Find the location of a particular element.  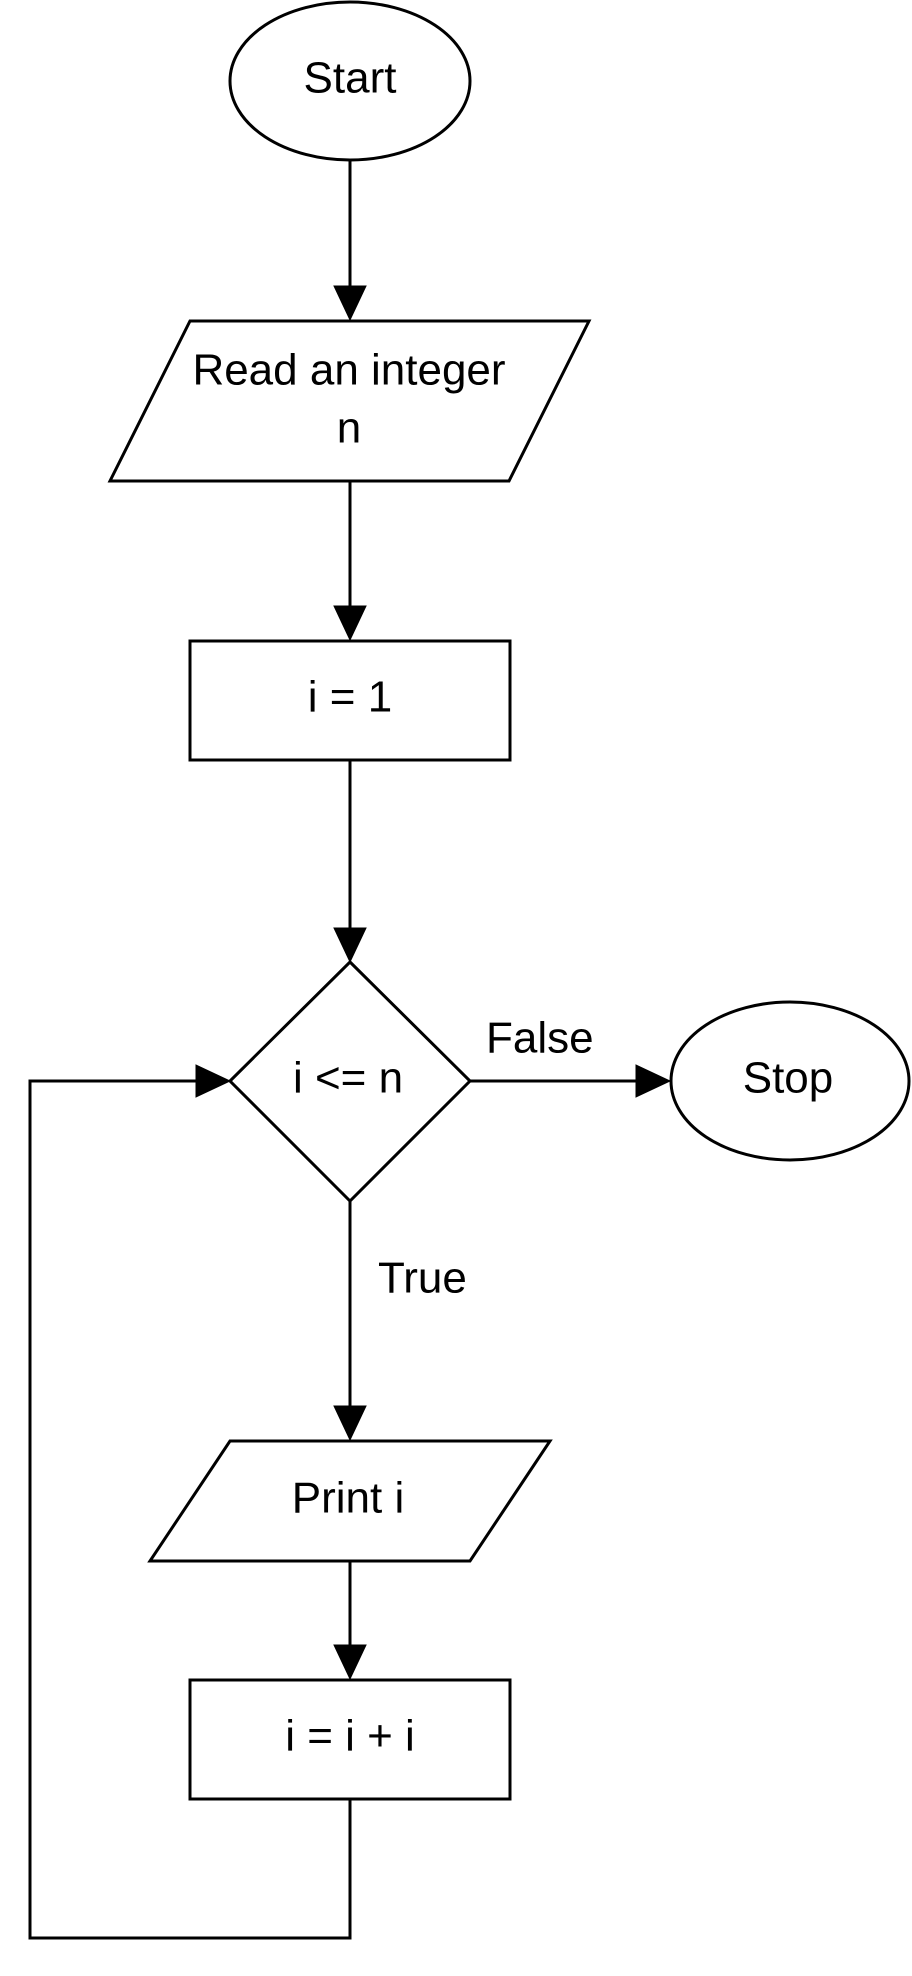

increment-node: i = i + i is located at coordinates (350, 1739).